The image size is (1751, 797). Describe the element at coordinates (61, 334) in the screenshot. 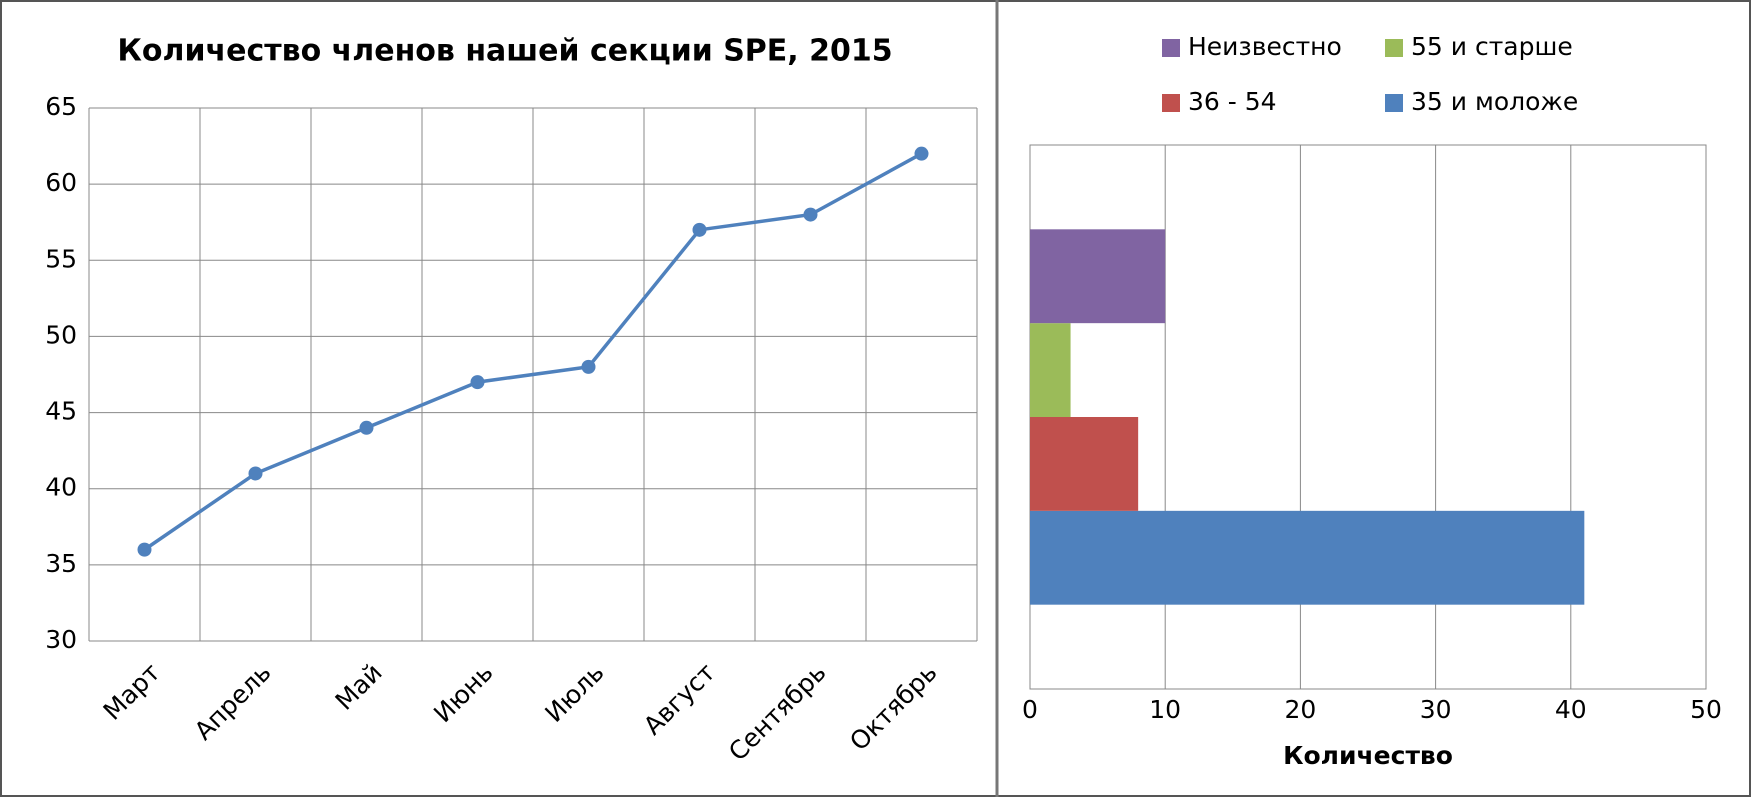

I see `y-tick-label: 50` at that location.